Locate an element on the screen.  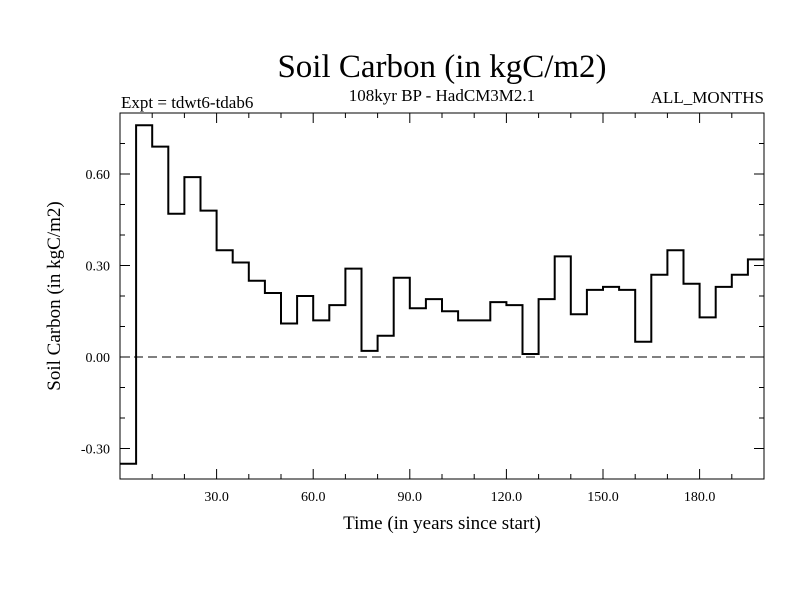
x-tick-label: 180.0 is located at coordinates (700, 497).